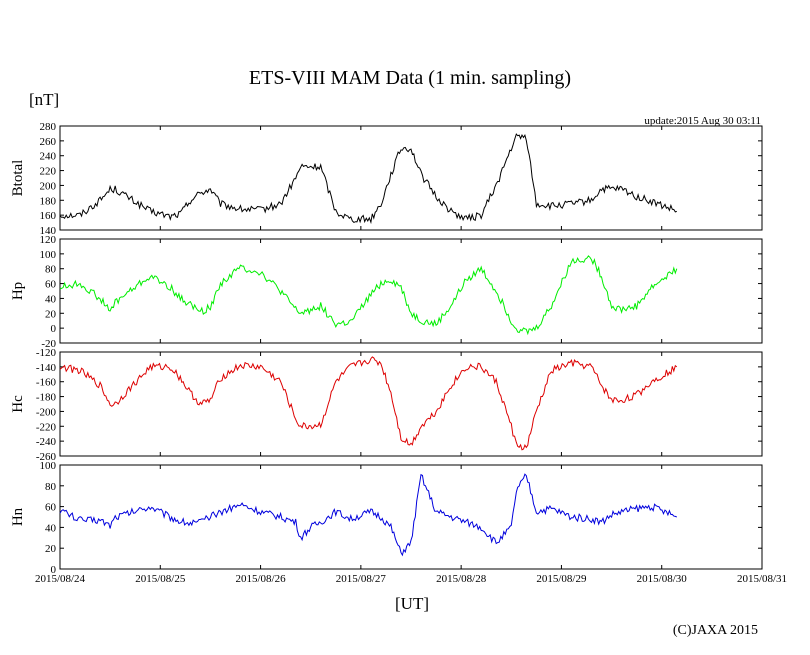  Describe the element at coordinates (368, 179) in the screenshot. I see `series-line-btotal` at that location.